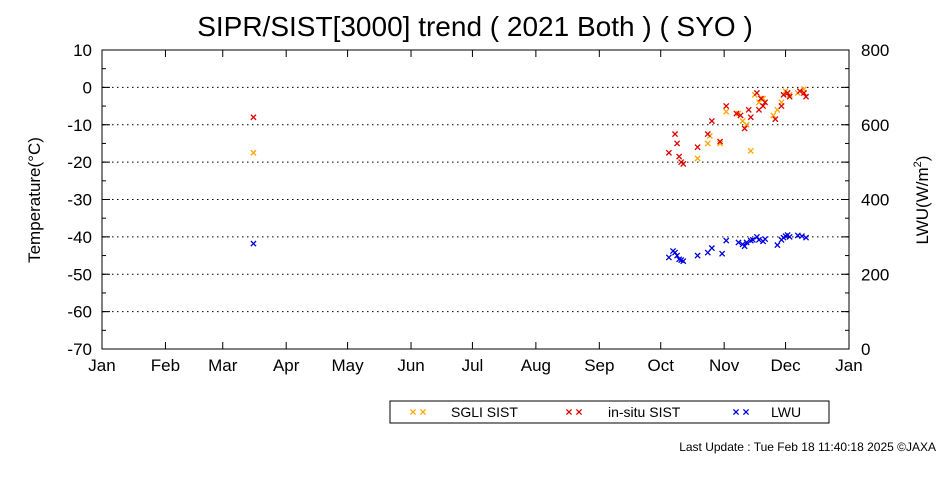  I want to click on y-tick-label-right: 0, so click(865, 349).